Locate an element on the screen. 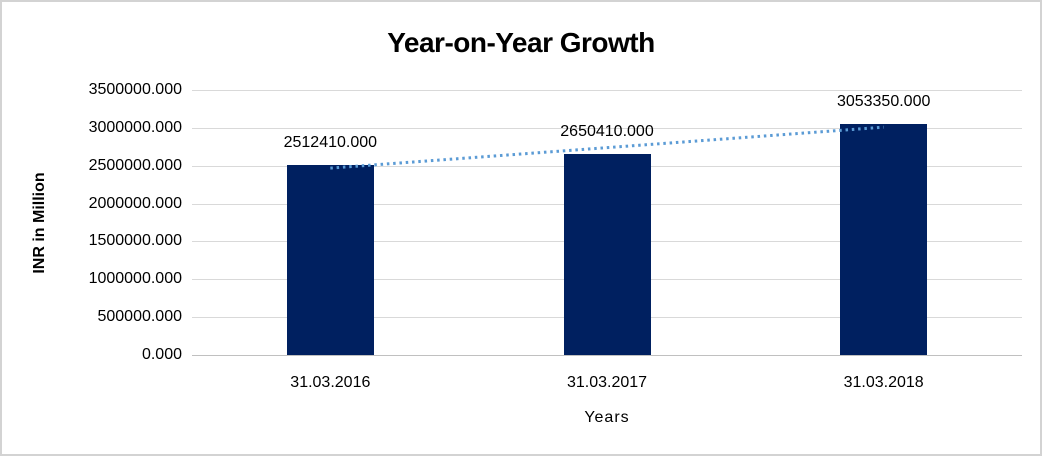  x-tick-label: 31.03.2018 is located at coordinates (883, 382).